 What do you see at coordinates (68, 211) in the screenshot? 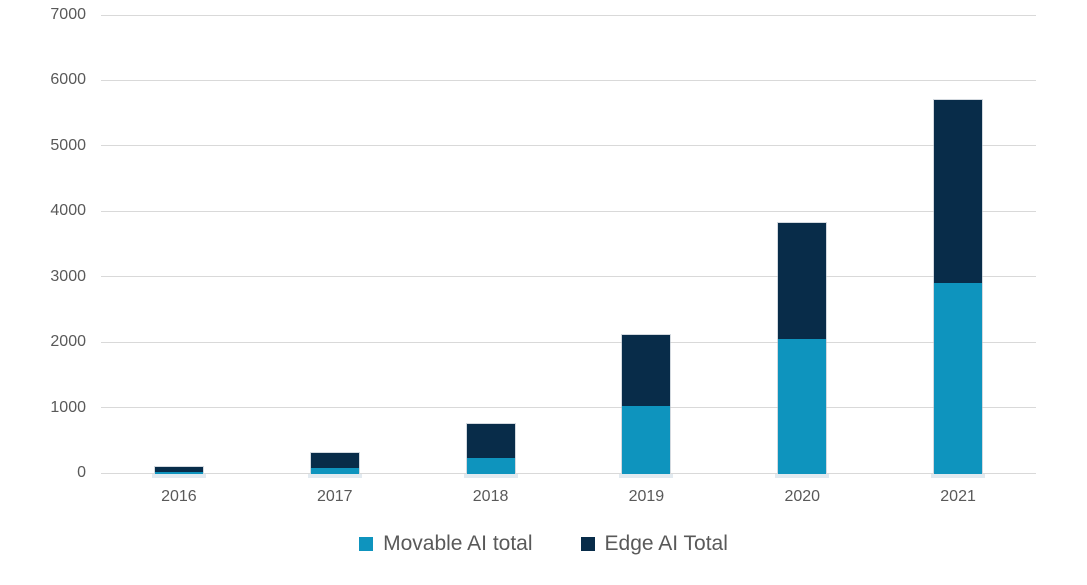
I see `y-tick-label: 4000` at bounding box center [68, 211].